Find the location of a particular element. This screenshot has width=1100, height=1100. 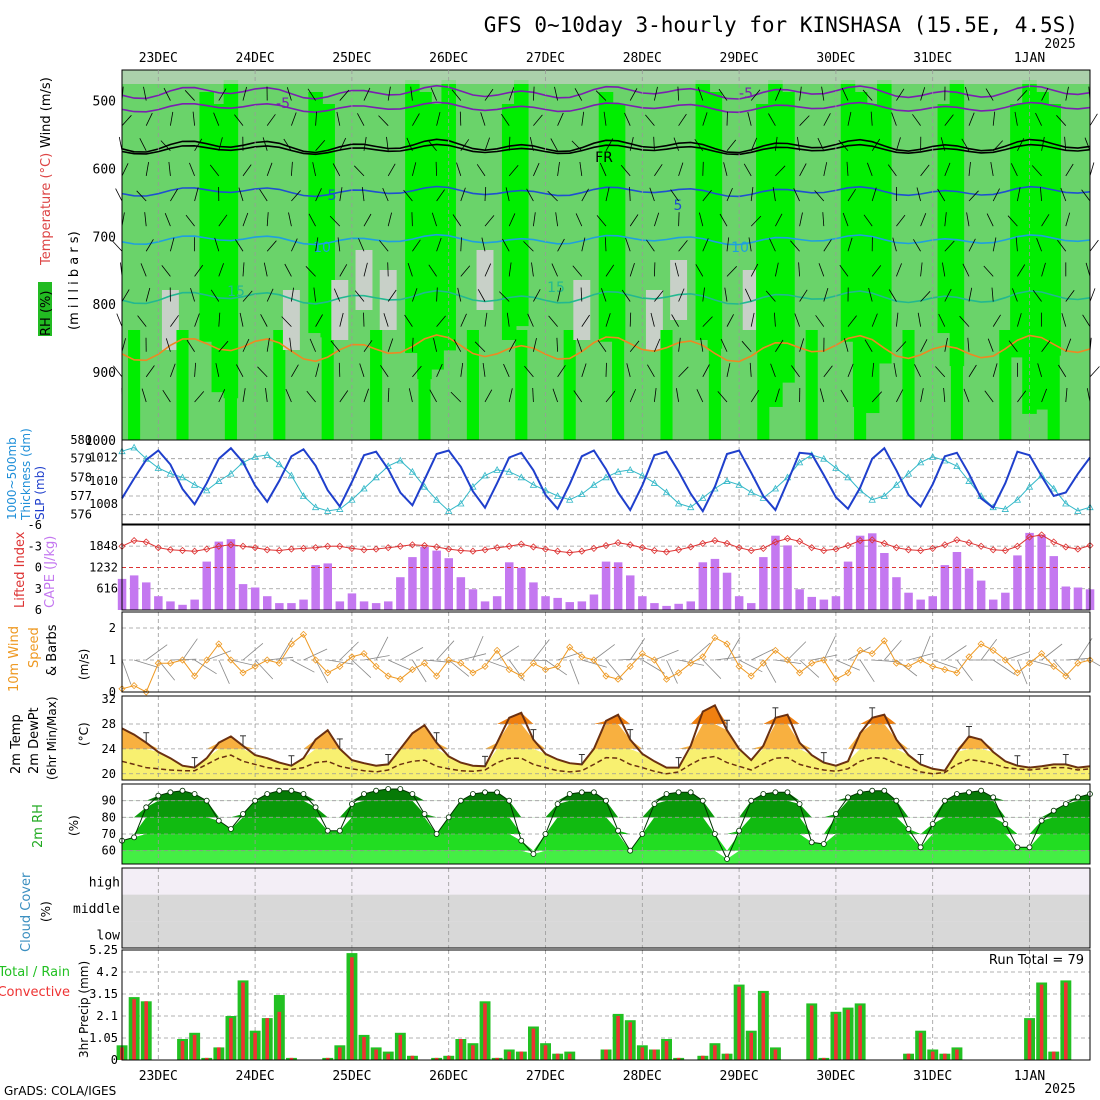

cloud-level-label: middle is located at coordinates (96, 909).